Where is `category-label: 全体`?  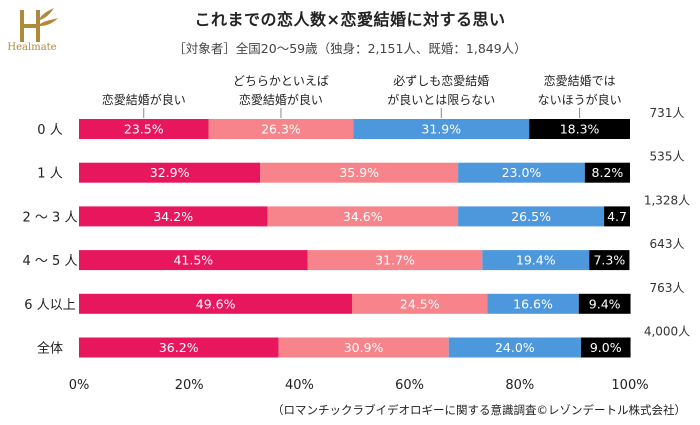
category-label: 全体 is located at coordinates (50, 349).